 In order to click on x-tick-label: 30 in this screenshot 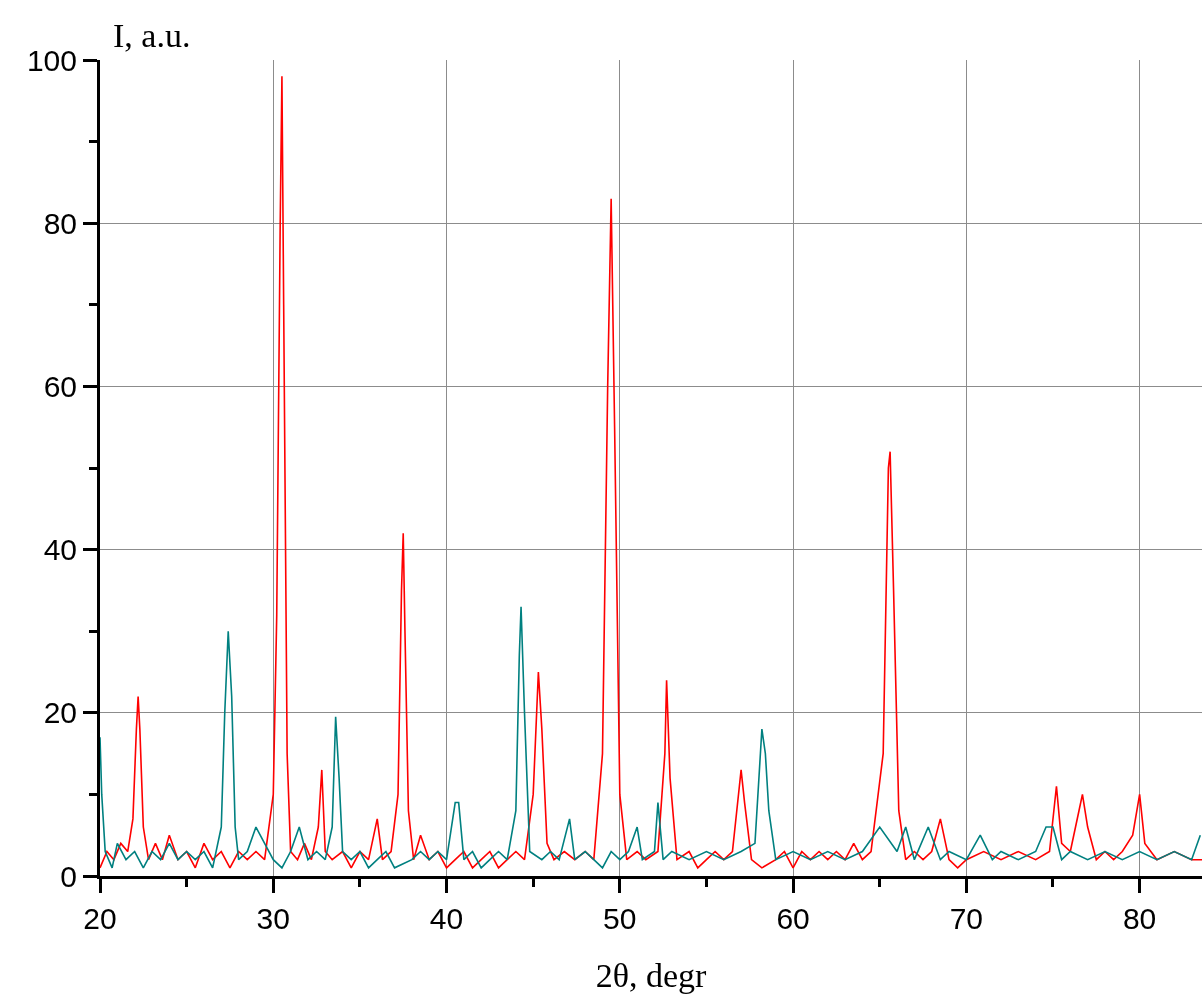, I will do `click(273, 918)`.